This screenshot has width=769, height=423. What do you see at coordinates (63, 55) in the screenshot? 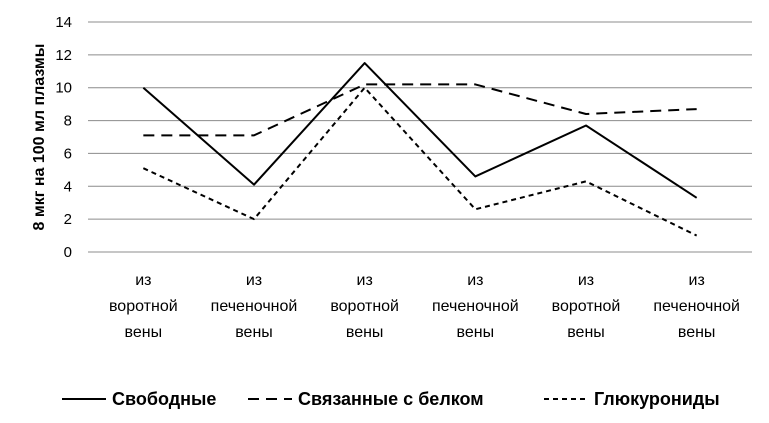
I see `y-tick-label: 12` at bounding box center [63, 55].